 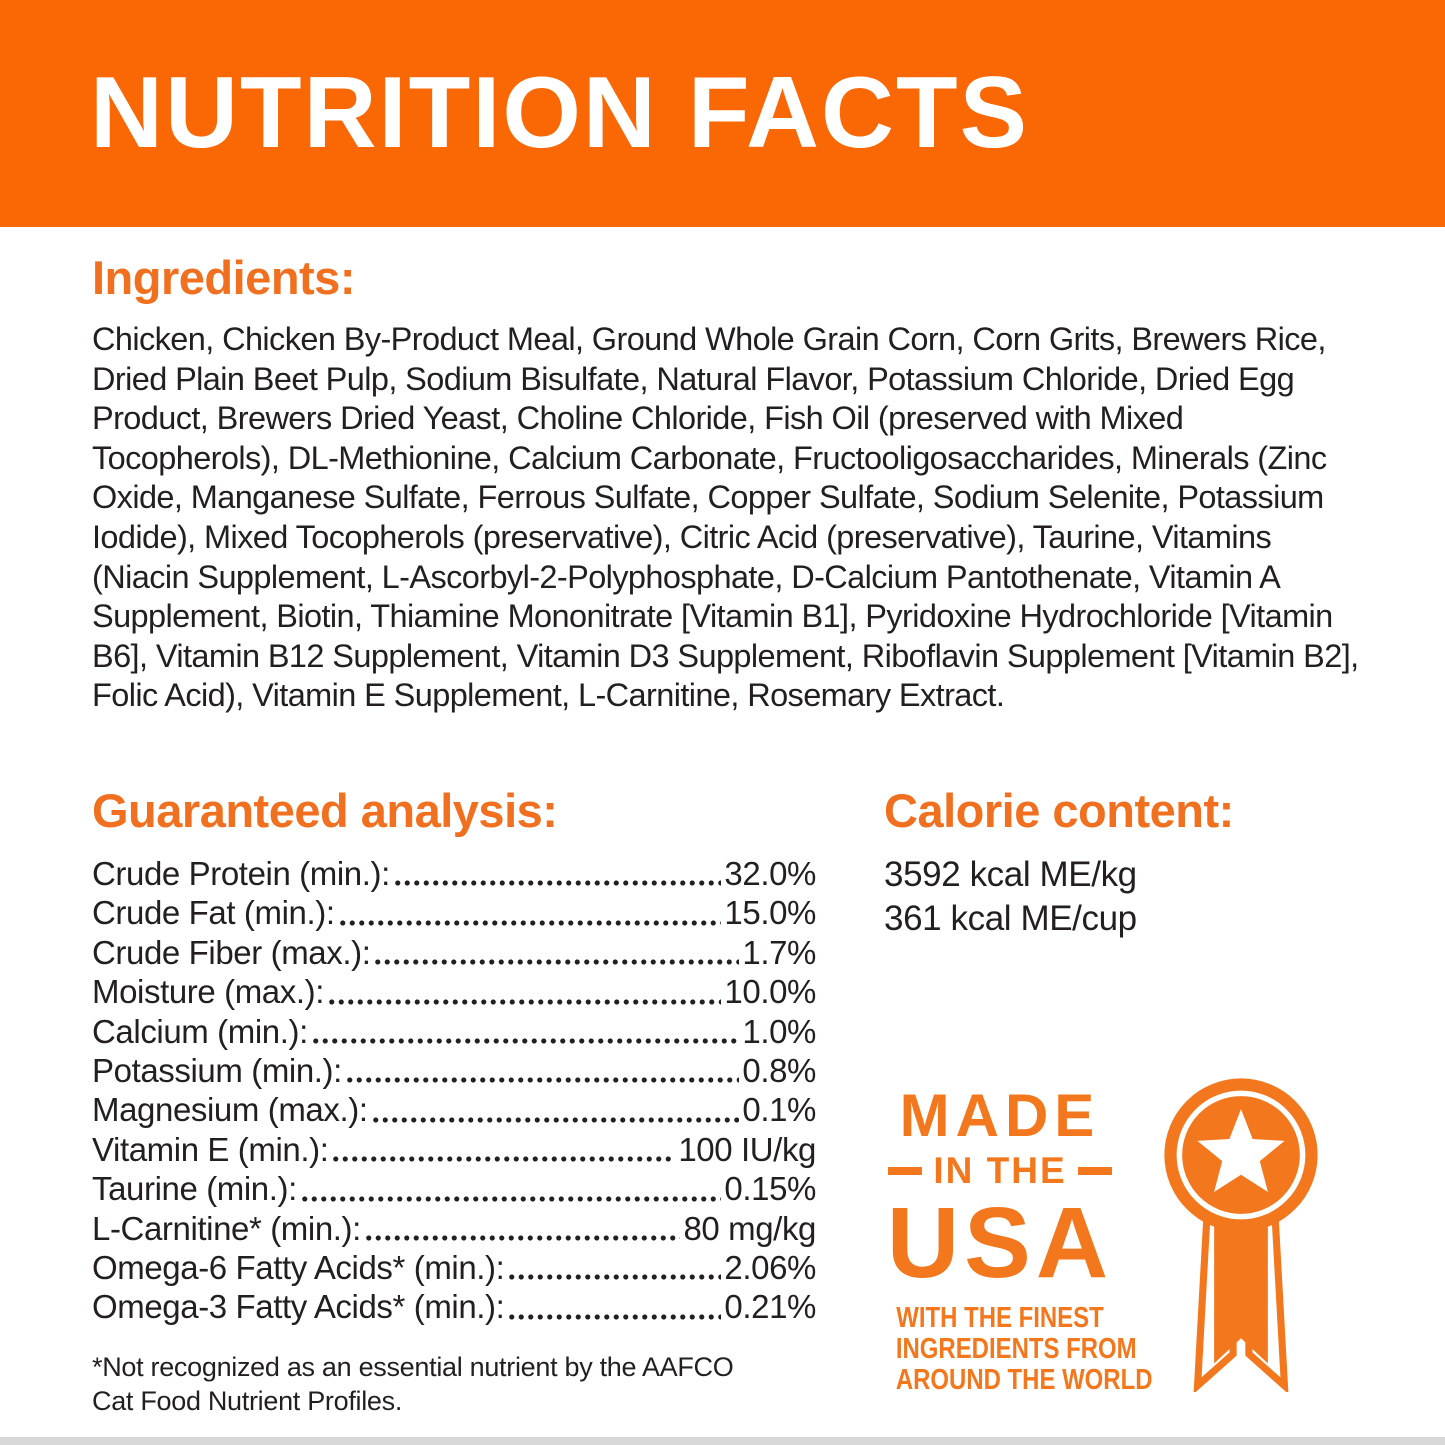 I want to click on analysis-row-label: Crude Fat (min.):, so click(x=213, y=913).